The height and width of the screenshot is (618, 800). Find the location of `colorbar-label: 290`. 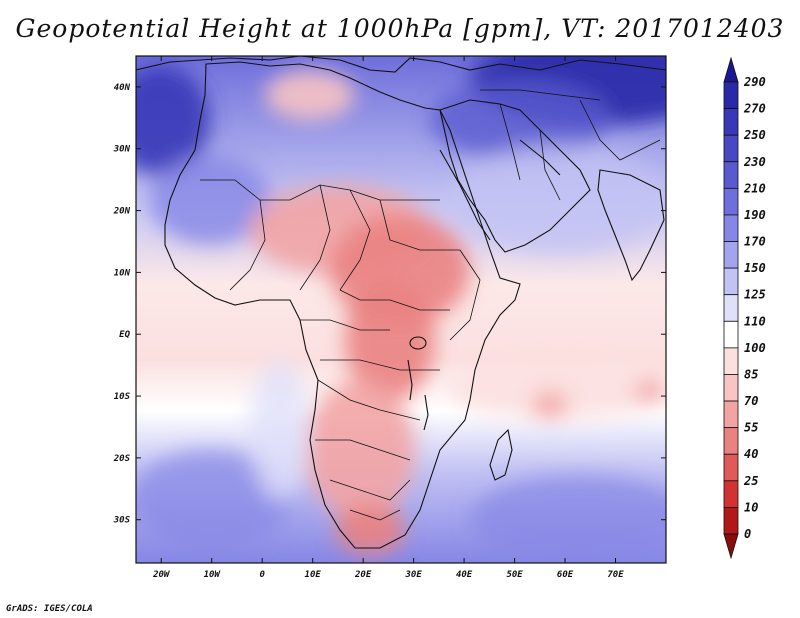

colorbar-label: 290 is located at coordinates (754, 82).